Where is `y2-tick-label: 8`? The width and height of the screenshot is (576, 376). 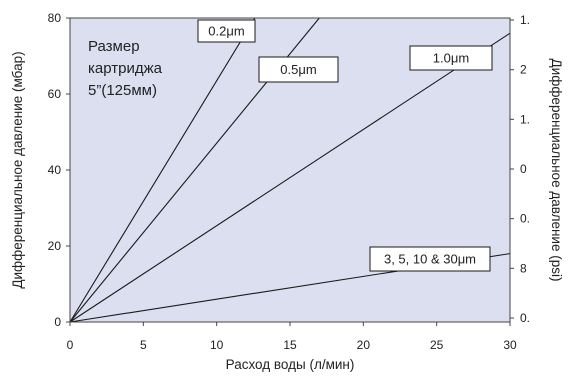 y2-tick-label: 8 is located at coordinates (523, 268).